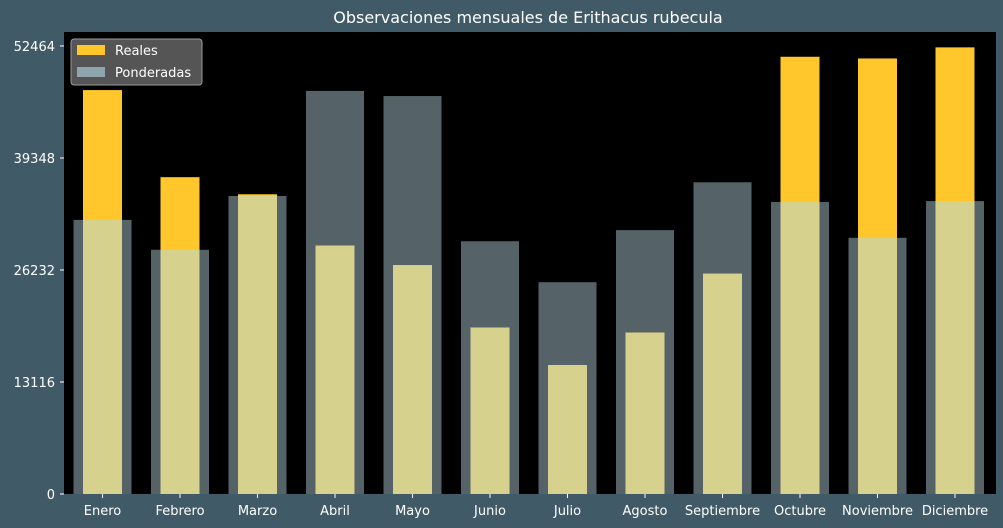 The image size is (1003, 528). I want to click on y-axis: 0 13116 26232 39348 52464, so click(39, 271).